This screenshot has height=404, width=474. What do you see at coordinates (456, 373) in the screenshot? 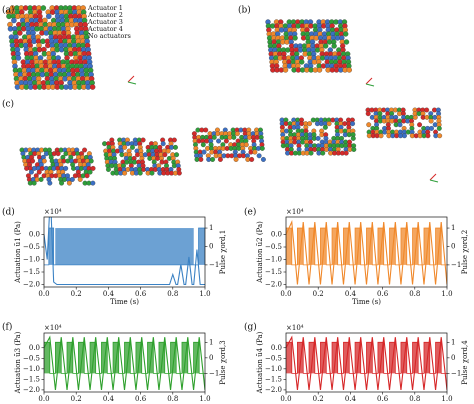
I see `y2-tick-label: −1` at bounding box center [456, 373].